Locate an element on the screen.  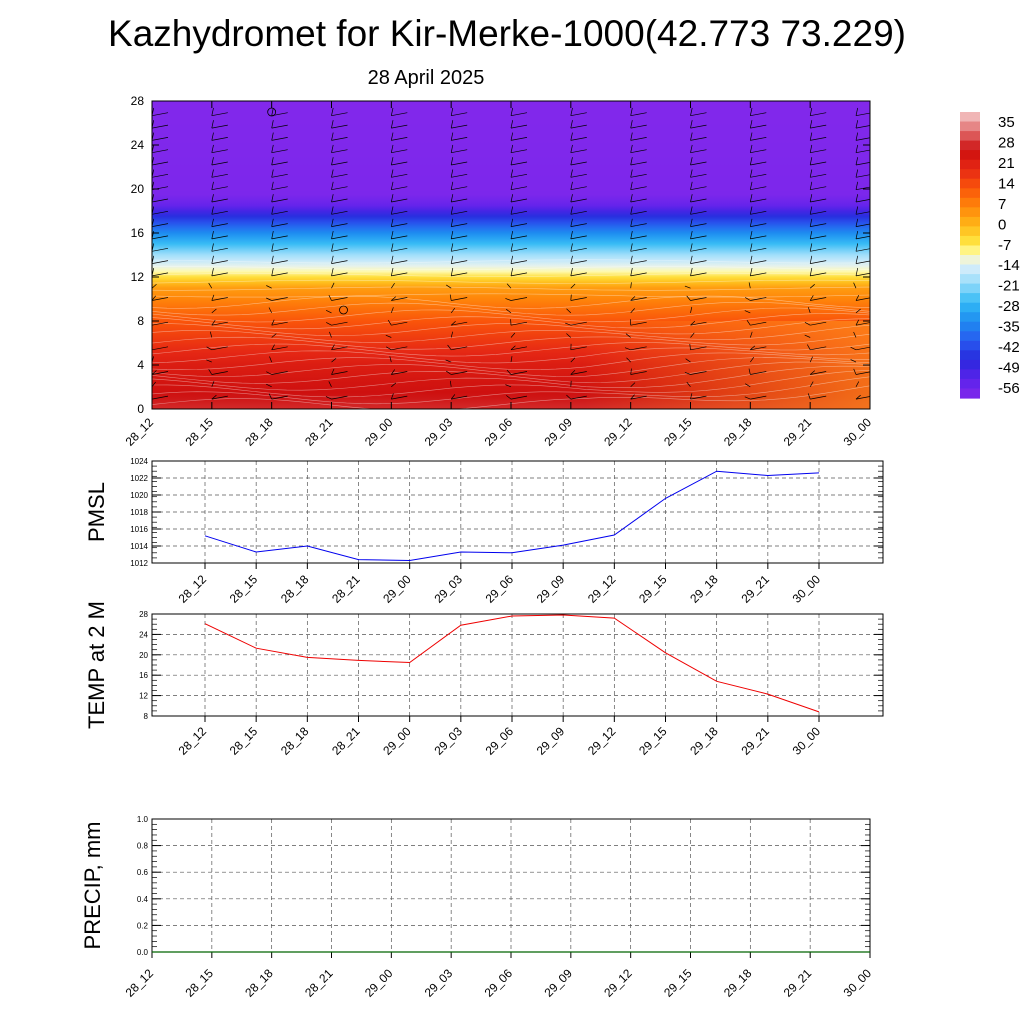
colorbar-label: -14 is located at coordinates (1009, 265).